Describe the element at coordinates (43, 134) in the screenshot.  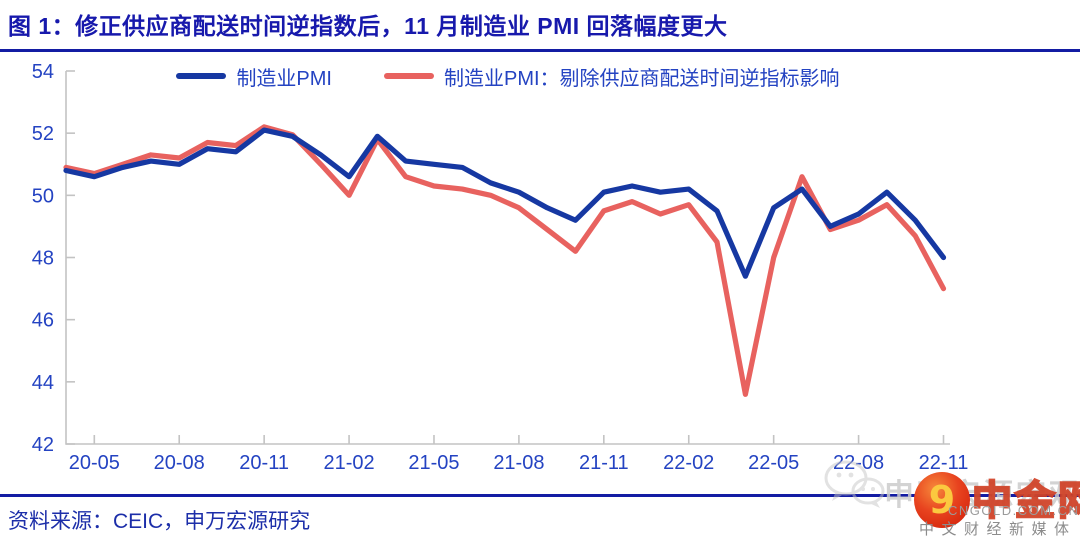
I see `y-axis-label: 52` at that location.